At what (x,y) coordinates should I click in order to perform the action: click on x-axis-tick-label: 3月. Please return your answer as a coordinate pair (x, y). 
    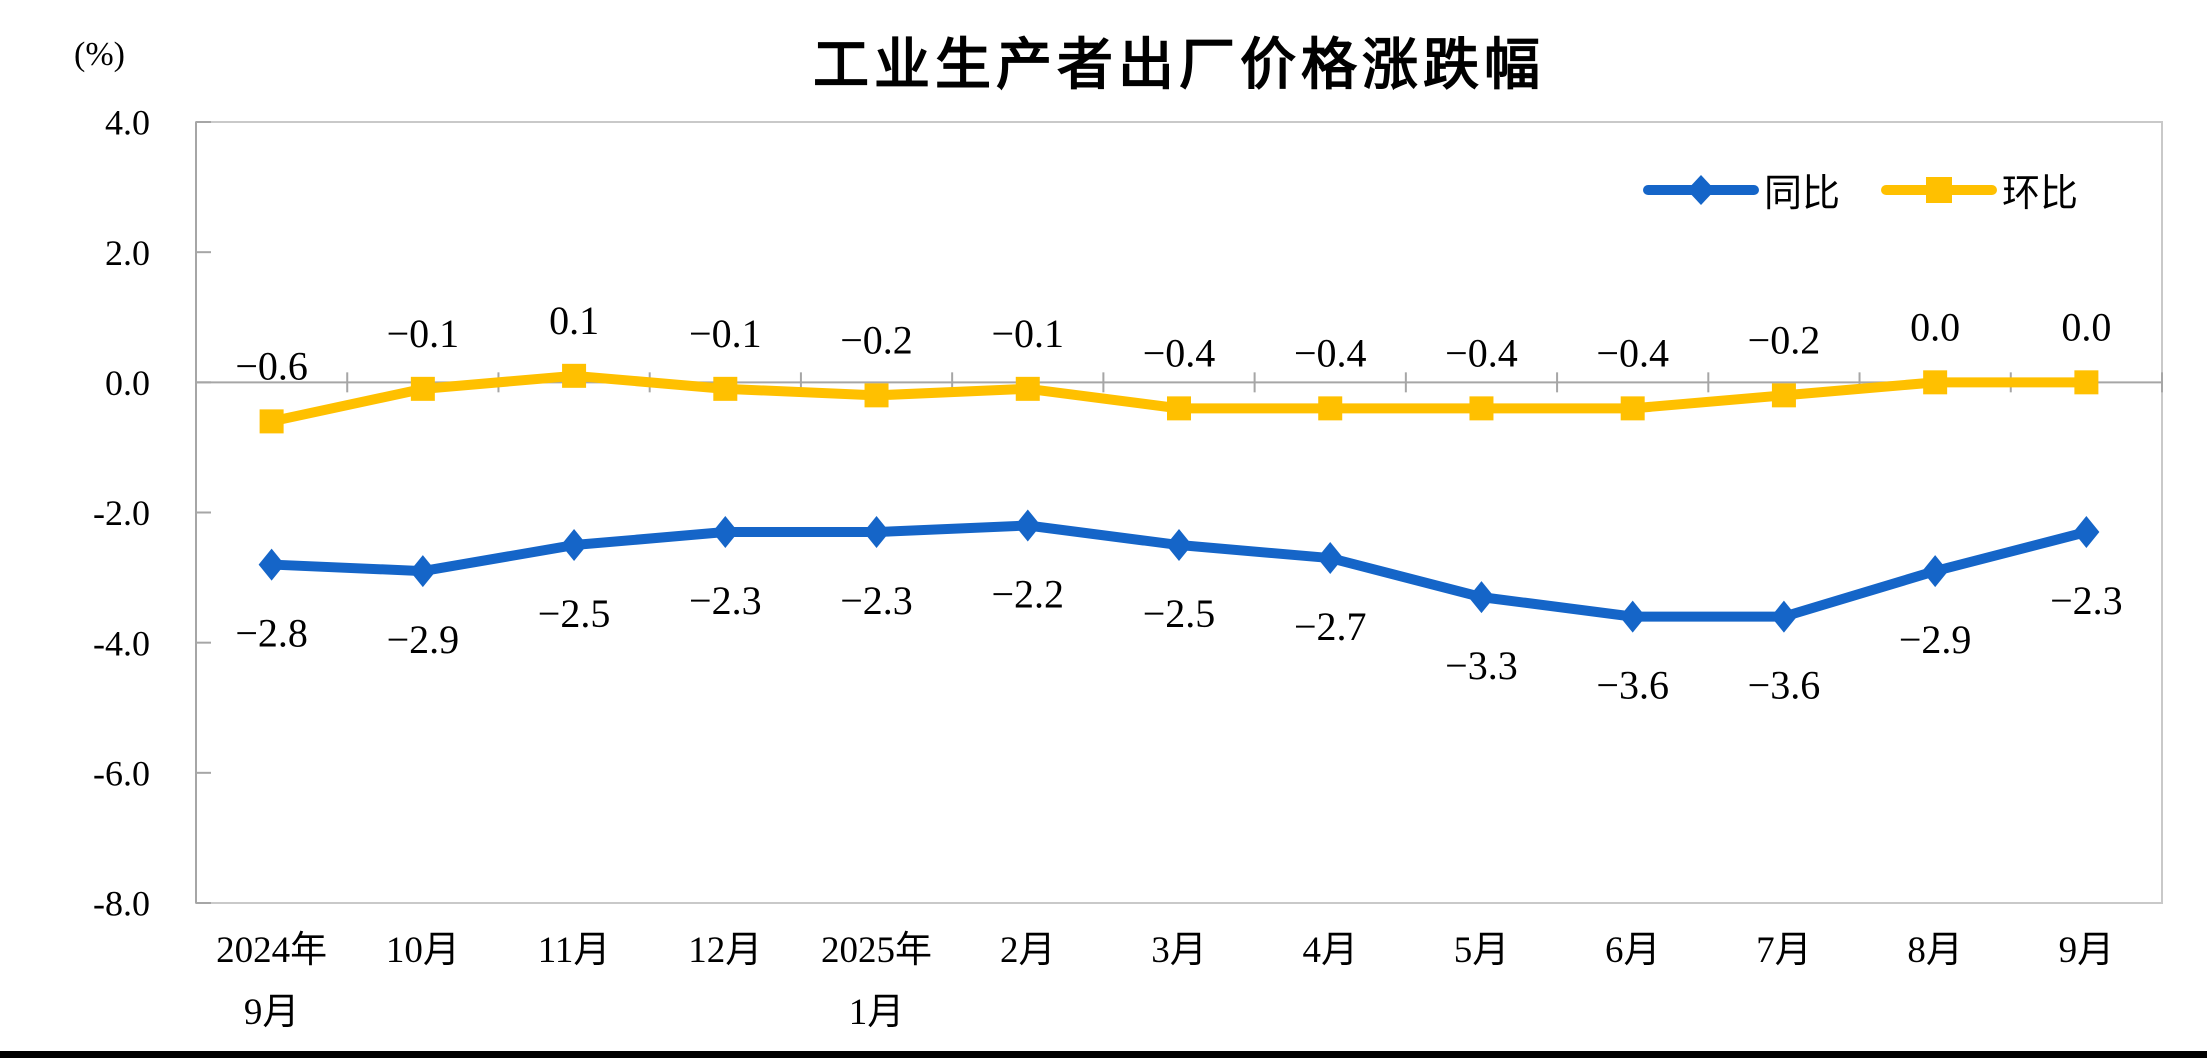
    Looking at the image, I should click on (1179, 950).